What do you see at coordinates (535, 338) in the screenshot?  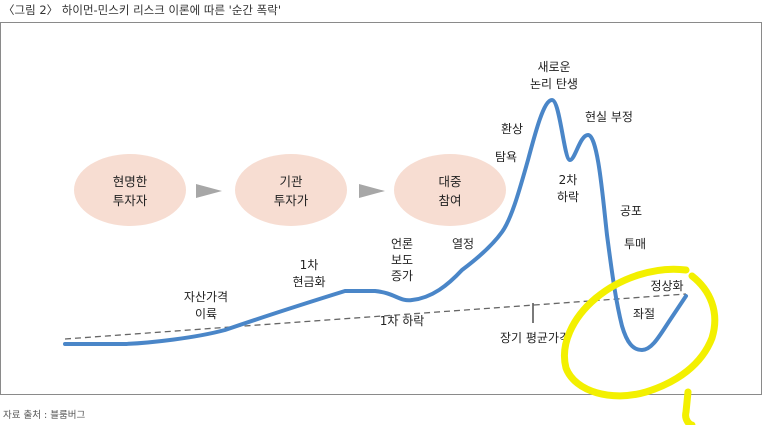 I see `label-long-term-mean: 장기 평균가격` at bounding box center [535, 338].